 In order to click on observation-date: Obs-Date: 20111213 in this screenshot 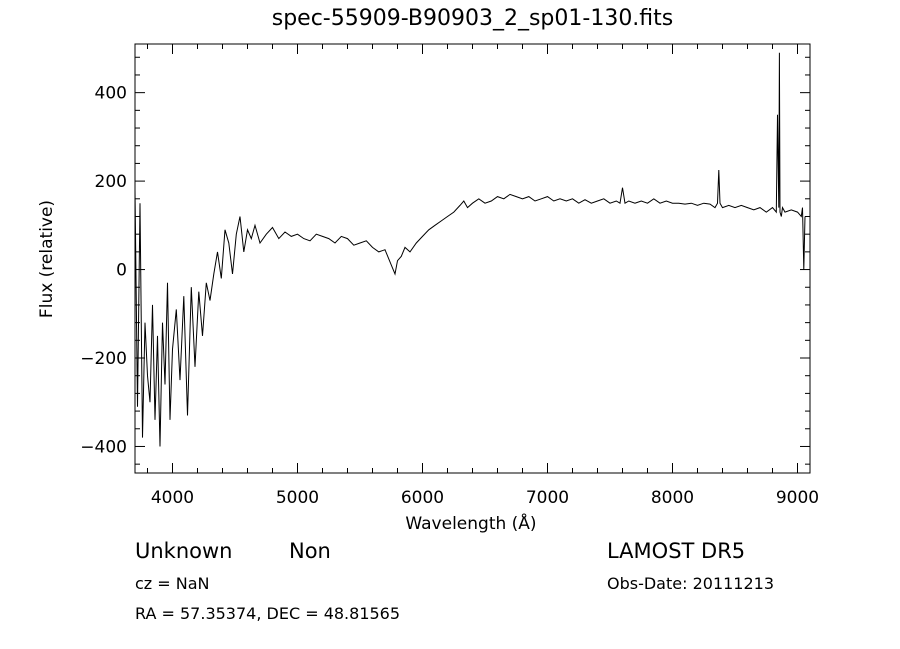, I will do `click(691, 583)`.